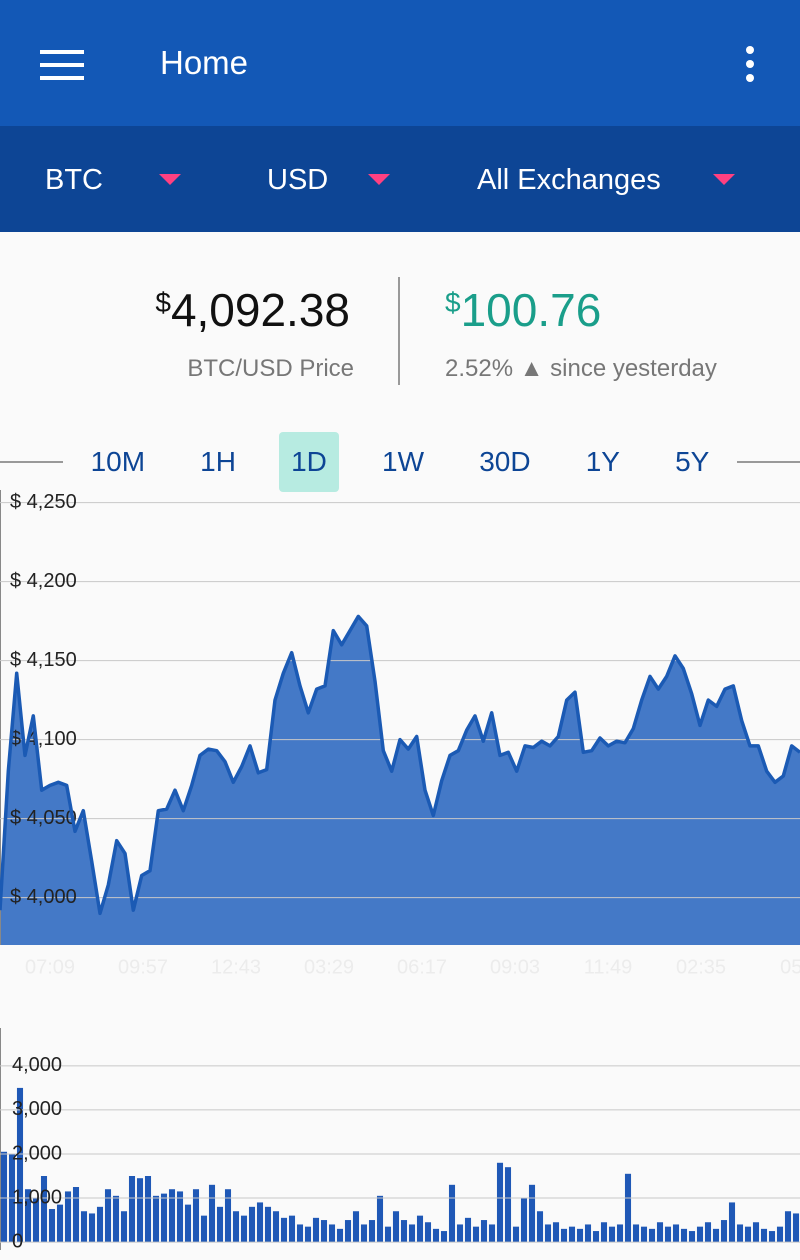  What do you see at coordinates (569, 180) in the screenshot?
I see `exchange-select: All Exchanges` at bounding box center [569, 180].